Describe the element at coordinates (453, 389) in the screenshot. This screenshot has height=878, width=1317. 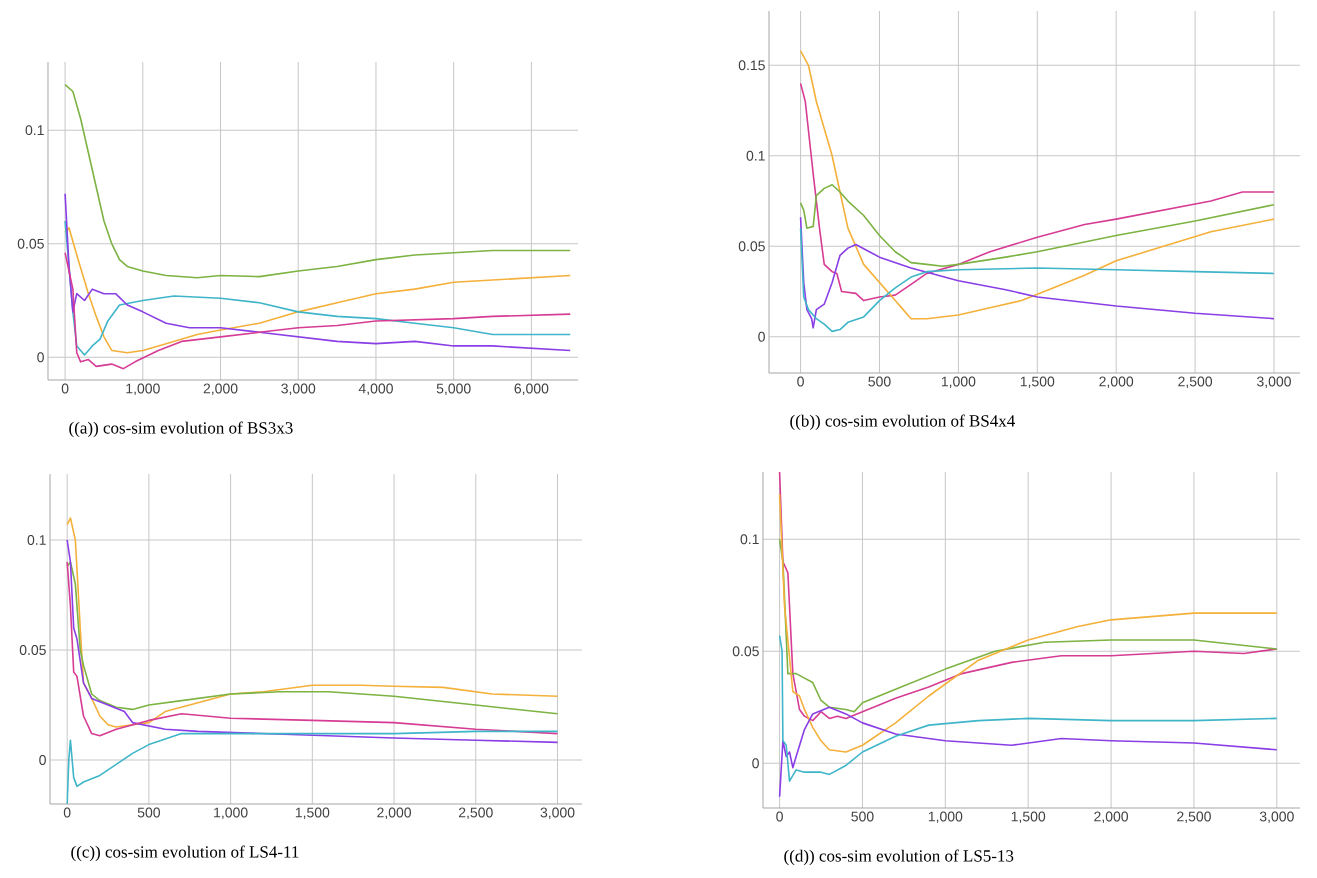
I see `x-tick-label: 5,000` at that location.